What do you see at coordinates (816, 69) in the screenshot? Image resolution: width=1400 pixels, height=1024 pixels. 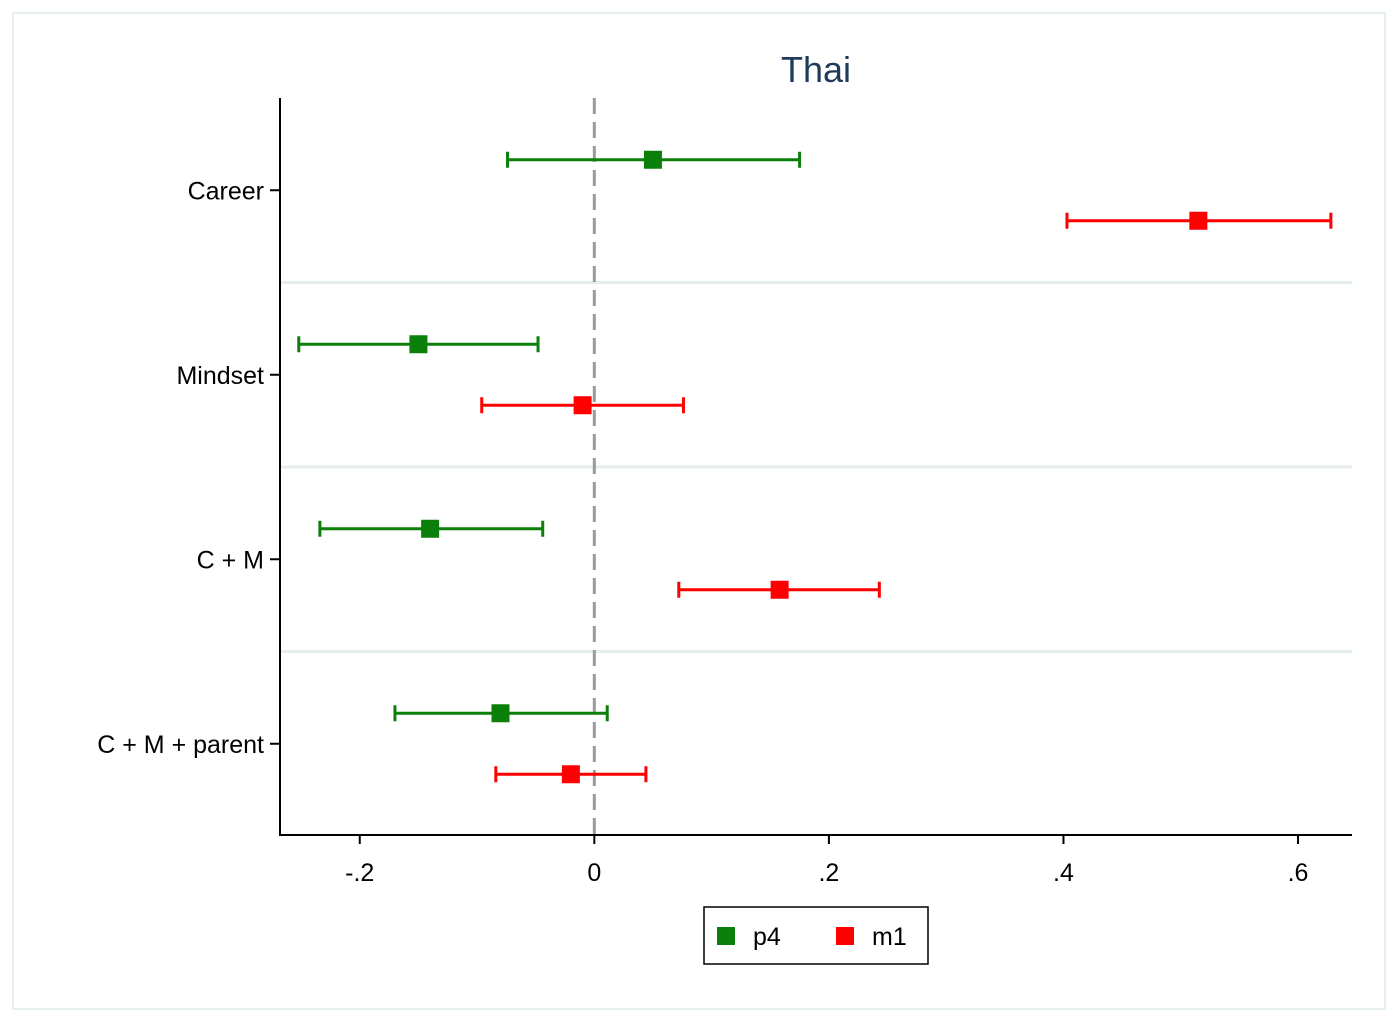 I see `chart-title: Thai` at bounding box center [816, 69].